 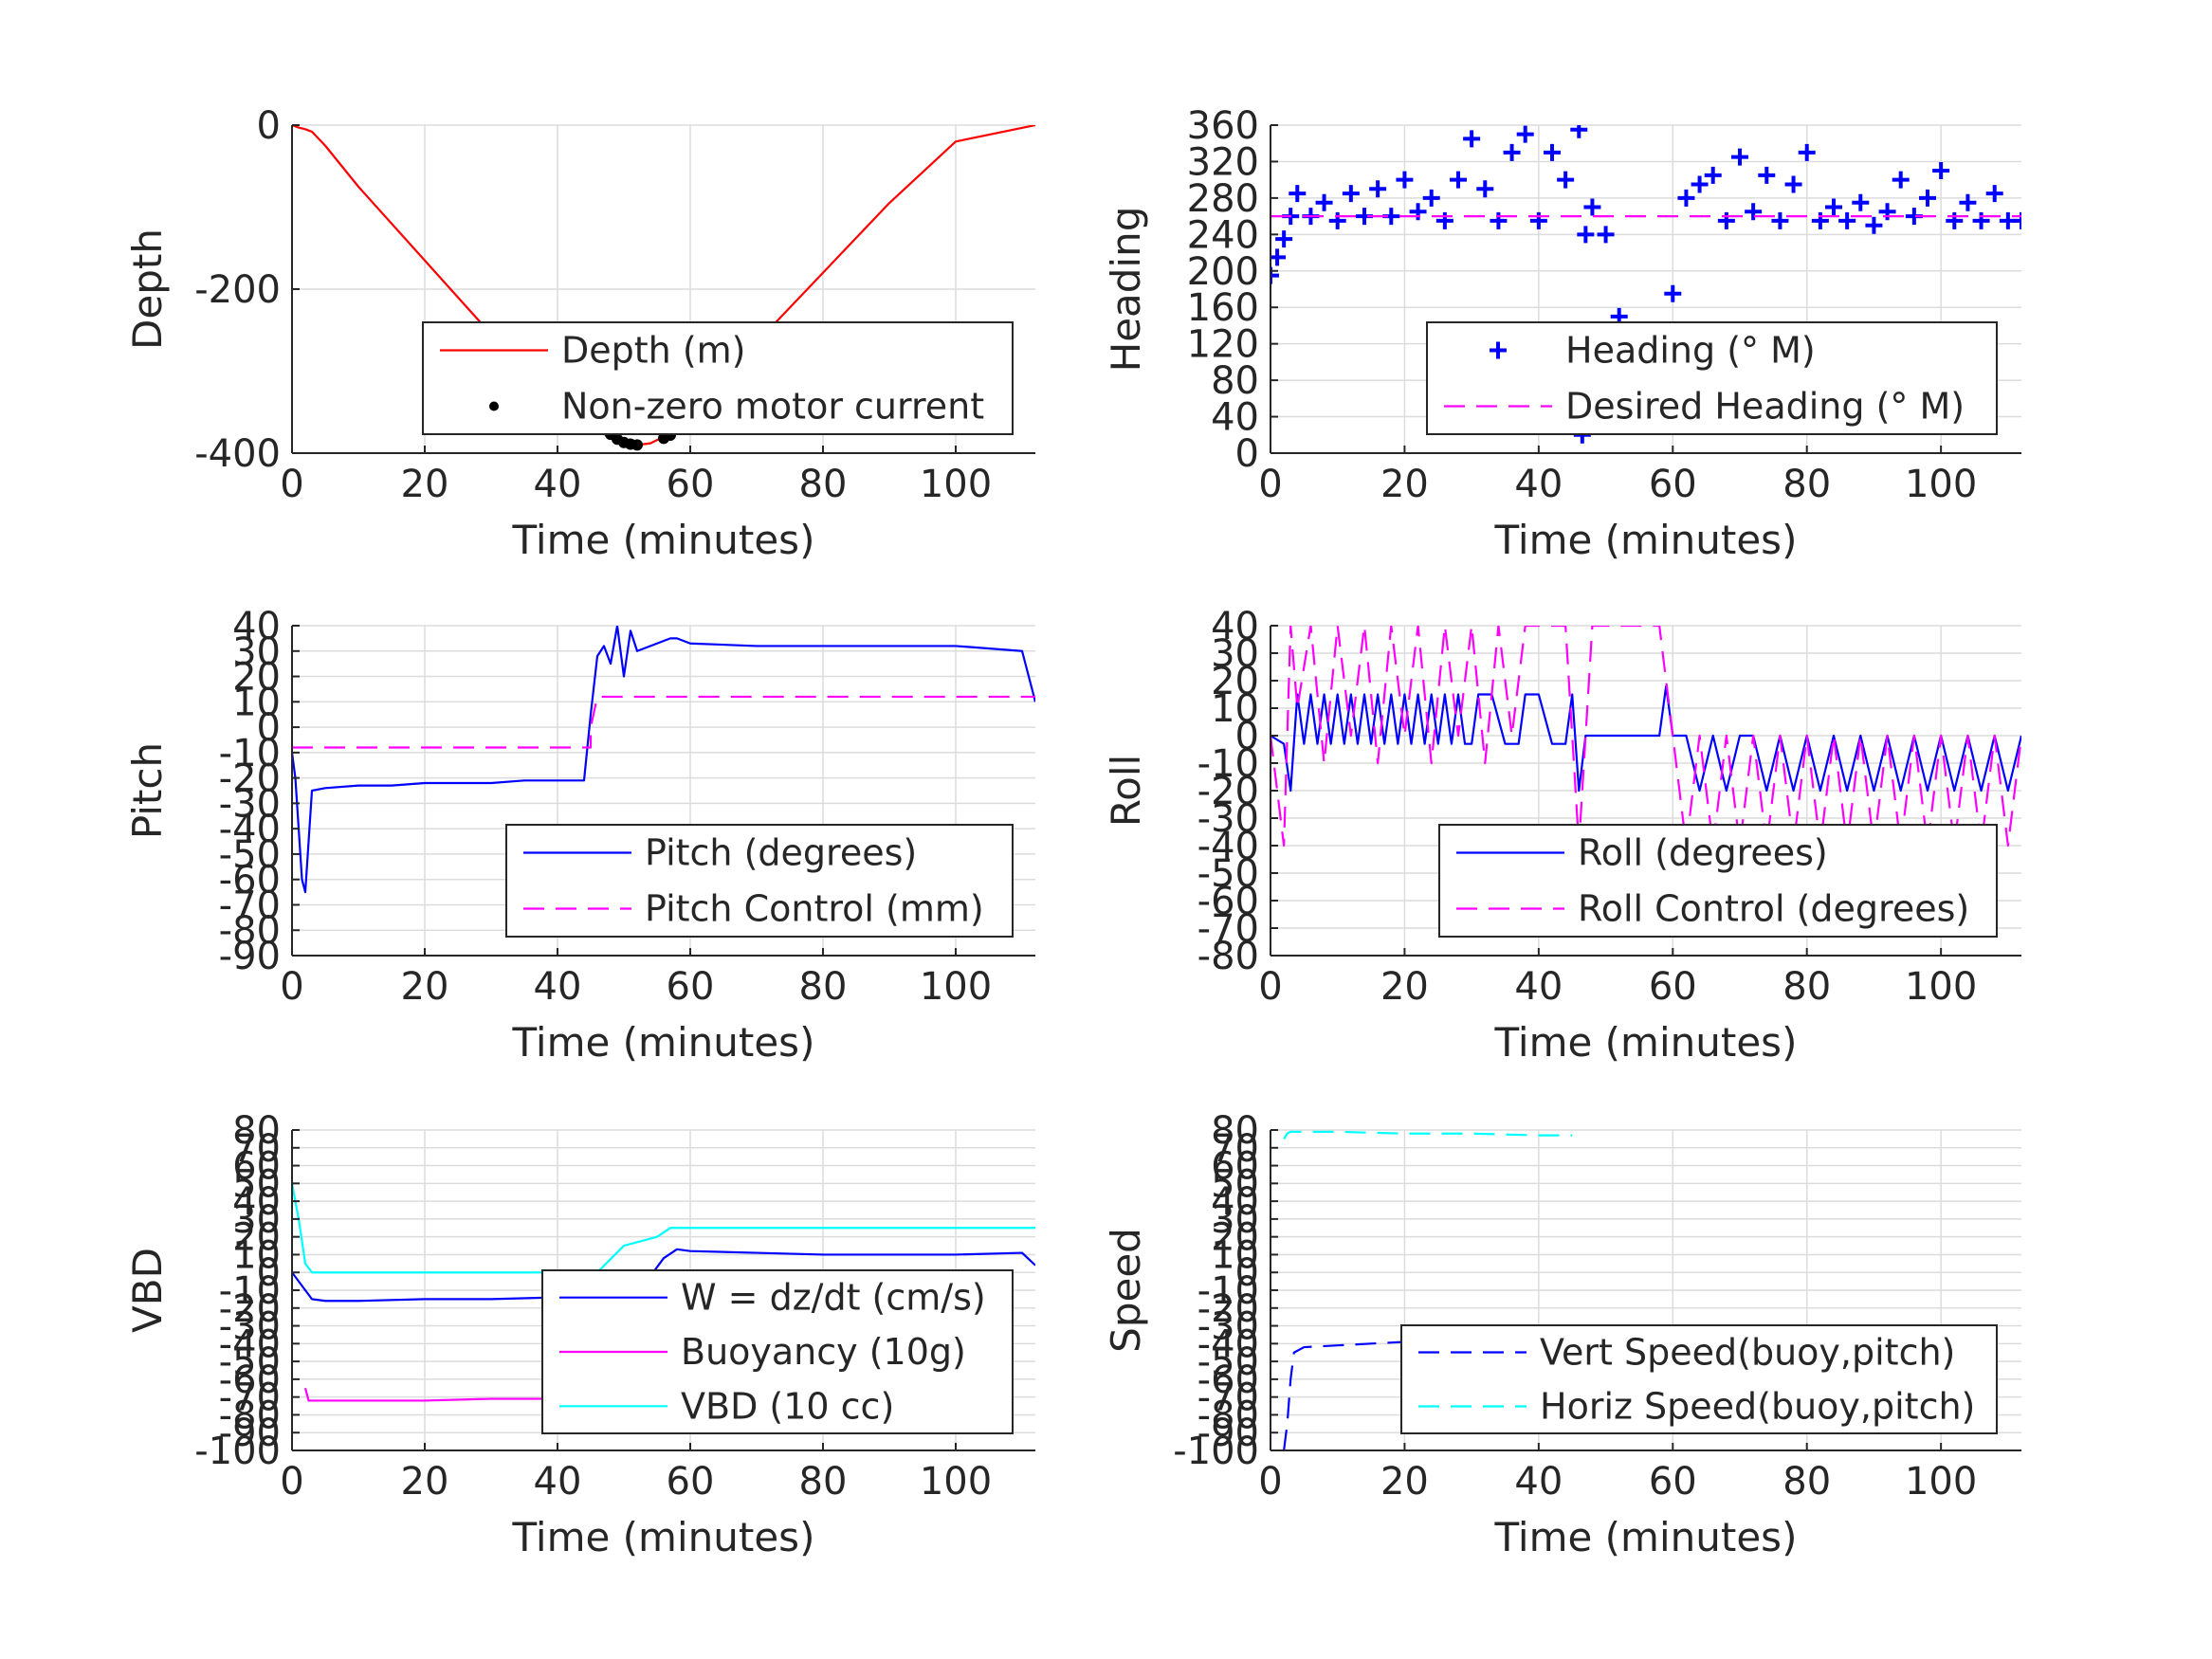 I want to click on y-tick-label: -70, so click(x=250, y=905).